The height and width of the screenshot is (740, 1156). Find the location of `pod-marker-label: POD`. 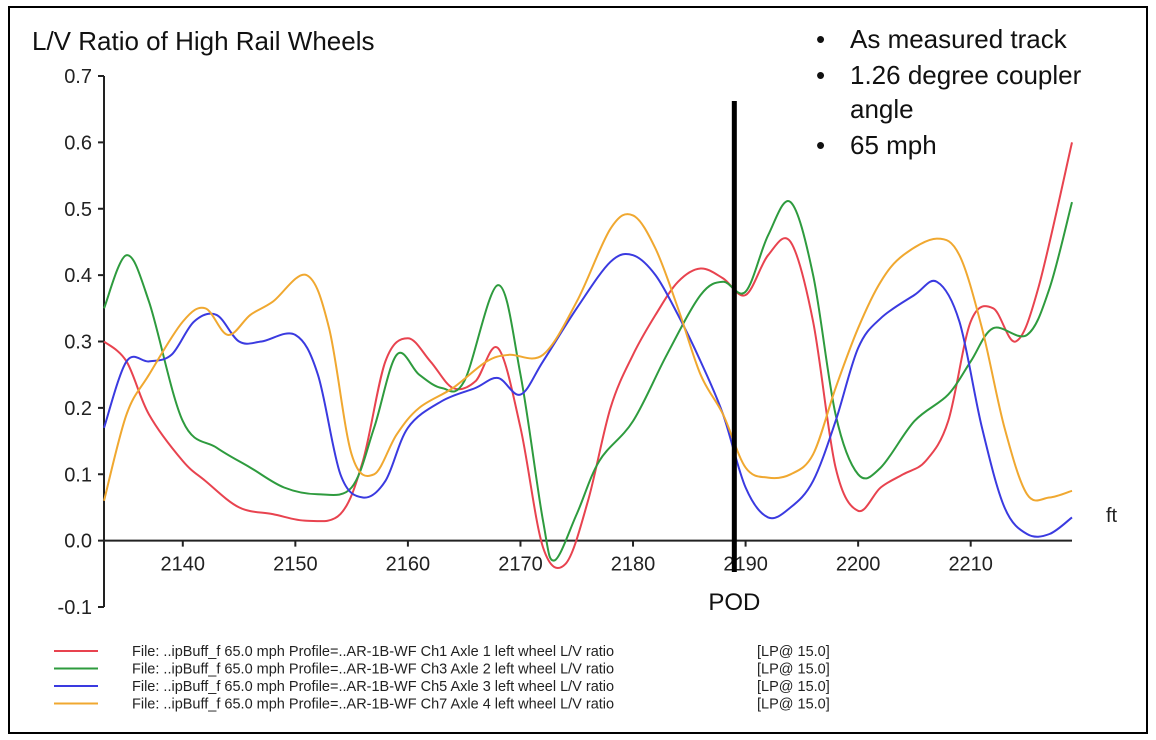

pod-marker-label: POD is located at coordinates (734, 602).